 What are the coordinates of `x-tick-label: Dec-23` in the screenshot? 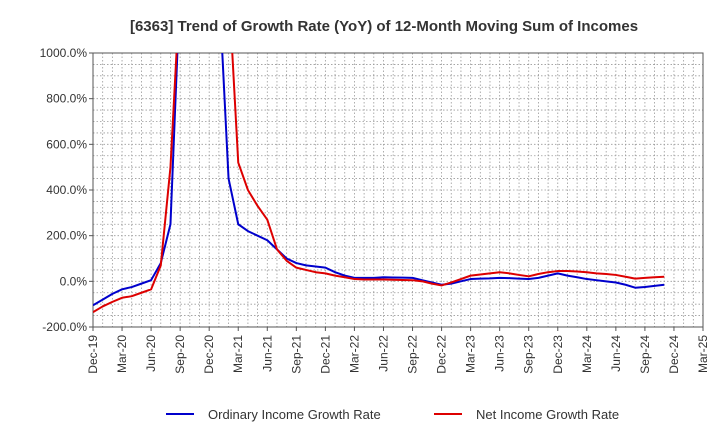 It's located at (558, 354).